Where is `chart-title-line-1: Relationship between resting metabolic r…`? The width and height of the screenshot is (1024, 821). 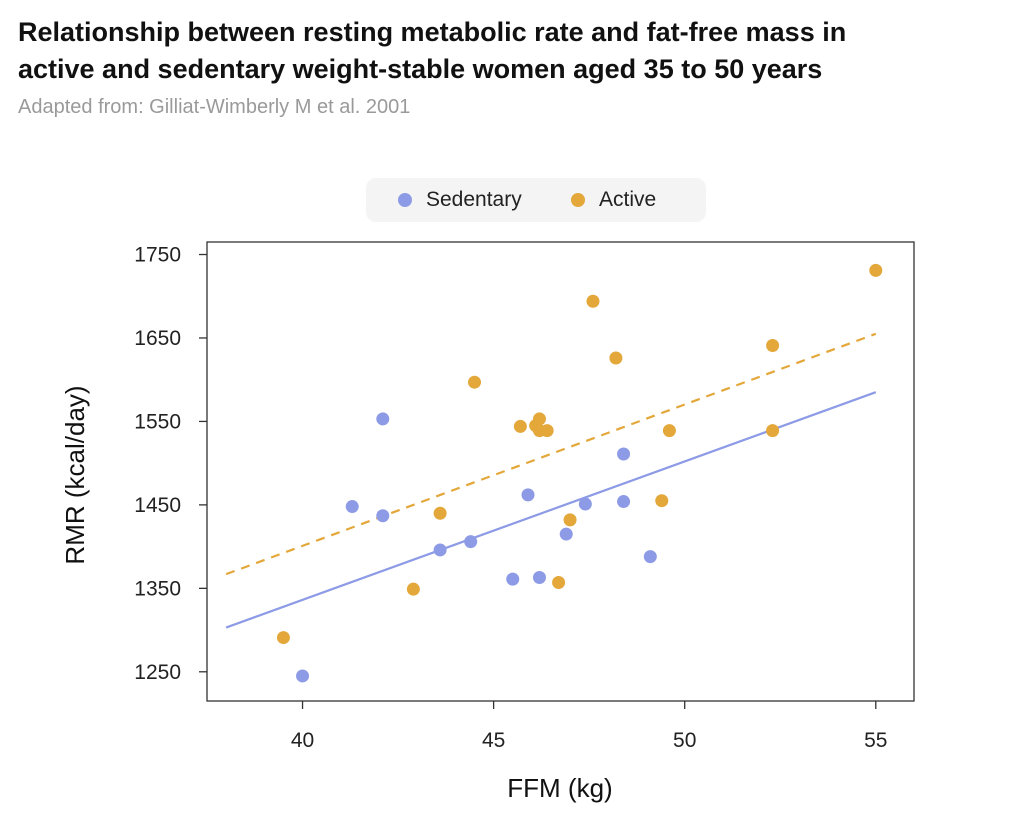 chart-title-line-1: Relationship between resting metabolic r… is located at coordinates (432, 32).